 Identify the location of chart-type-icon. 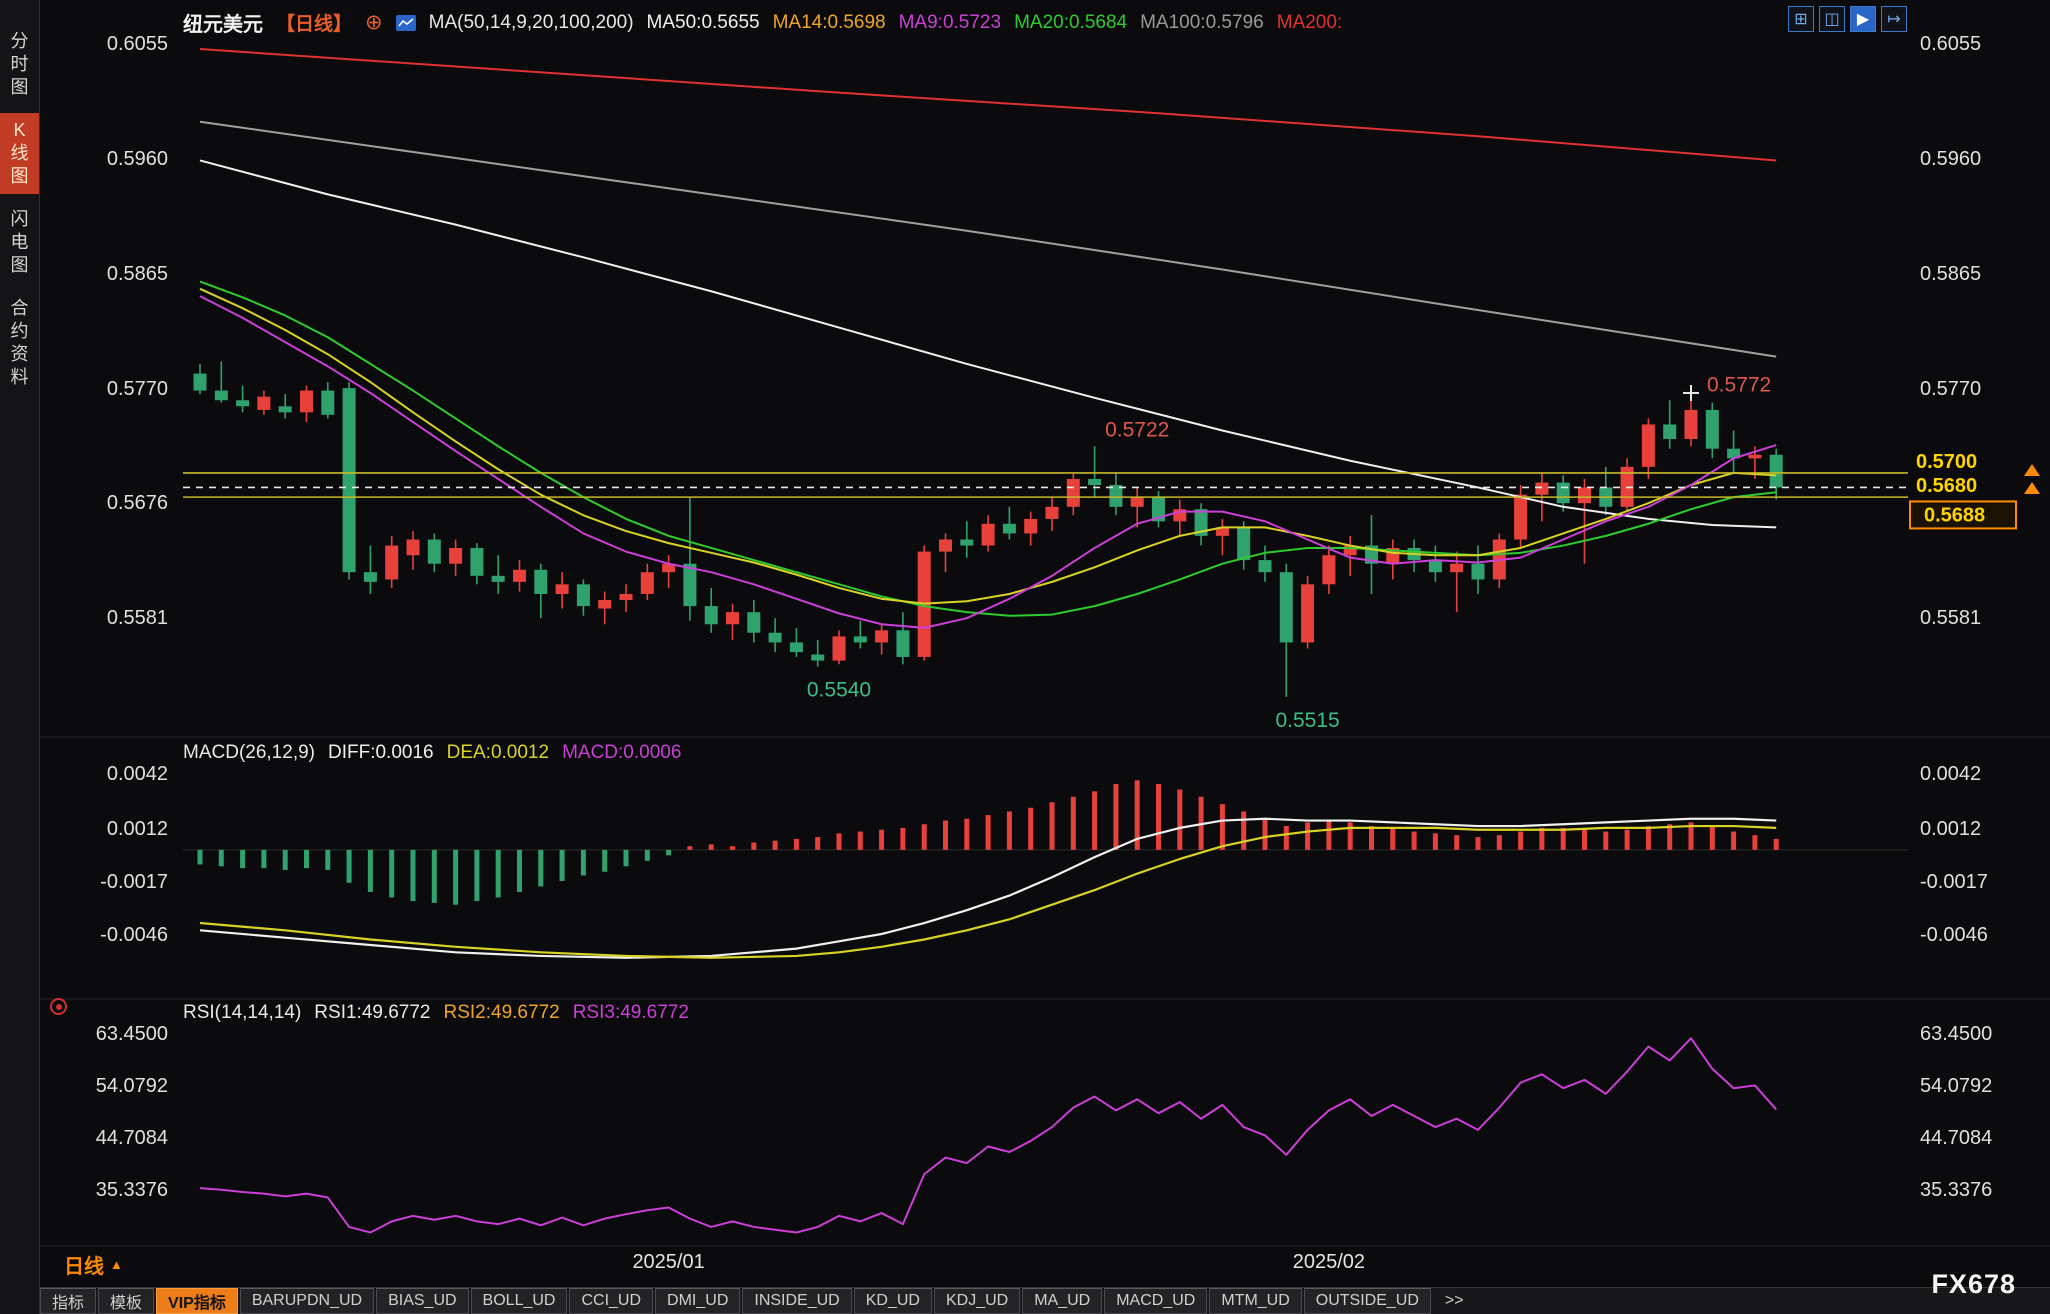
(405, 22).